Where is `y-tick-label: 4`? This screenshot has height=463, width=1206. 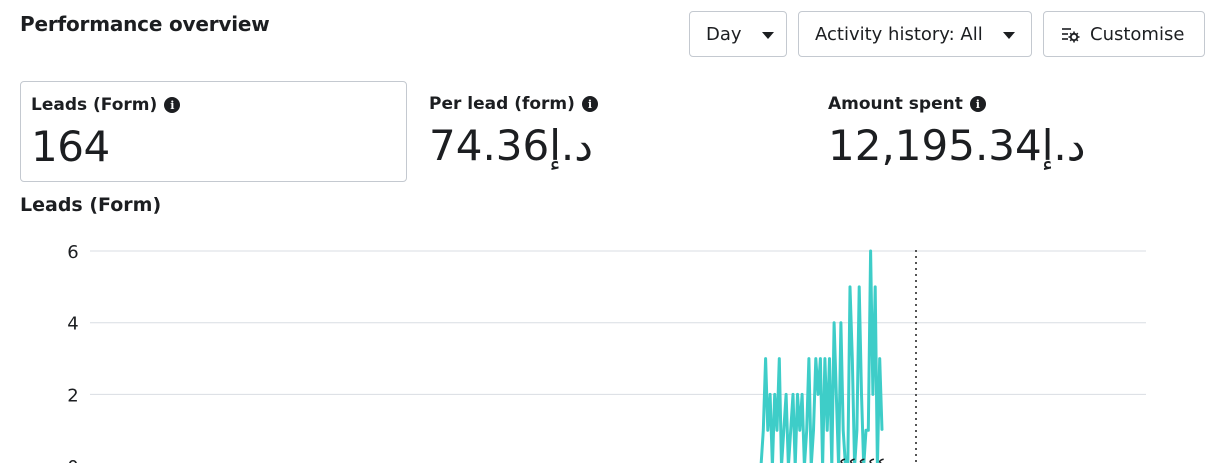 y-tick-label: 4 is located at coordinates (72, 324).